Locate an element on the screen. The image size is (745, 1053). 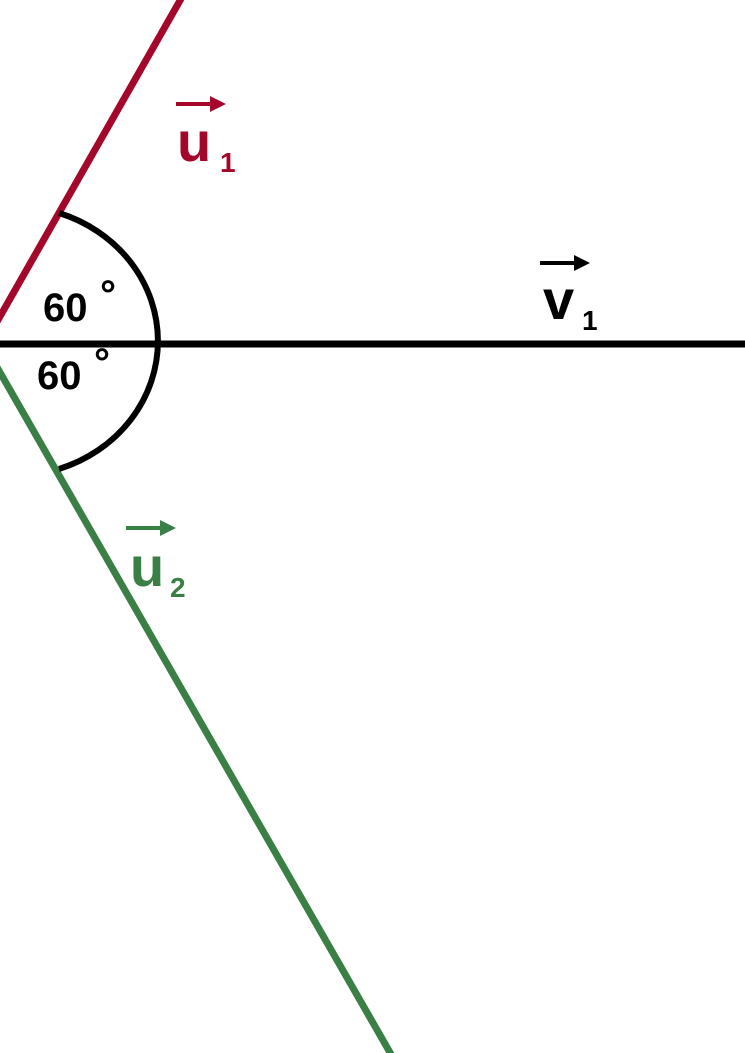
upper-angle-label: 60 ° is located at coordinates (79, 301).